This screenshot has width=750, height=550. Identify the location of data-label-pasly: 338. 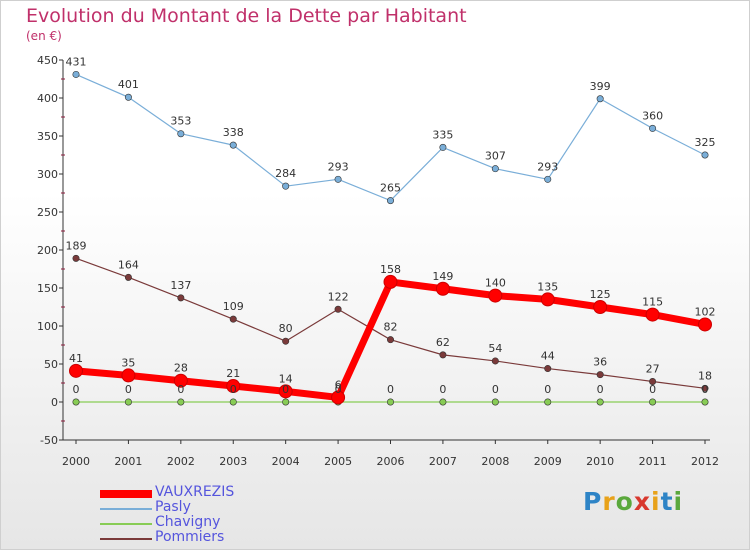
(233, 132).